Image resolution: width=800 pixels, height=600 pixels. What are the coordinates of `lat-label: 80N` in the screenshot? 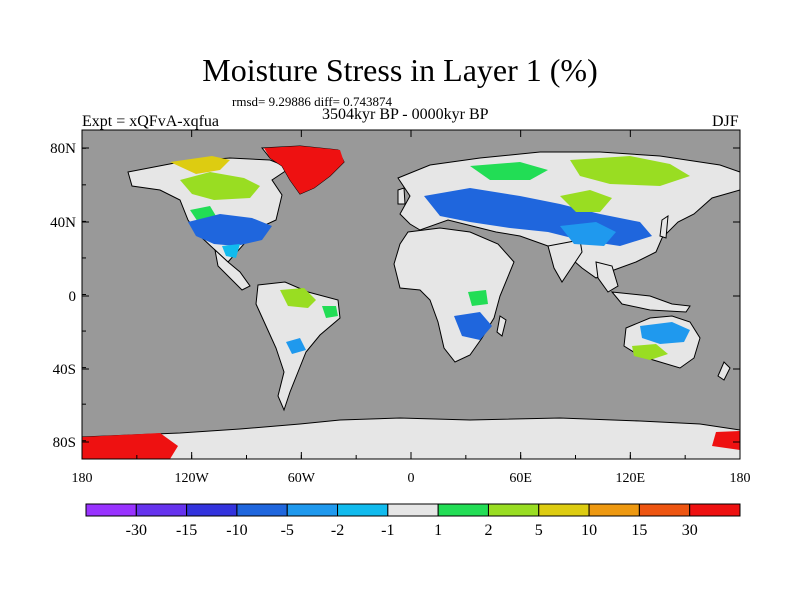 It's located at (63, 149).